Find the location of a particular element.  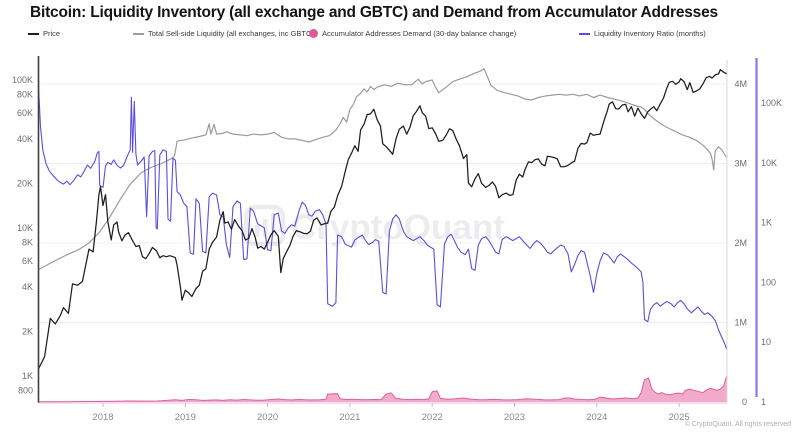

demand-area is located at coordinates (382, 388).